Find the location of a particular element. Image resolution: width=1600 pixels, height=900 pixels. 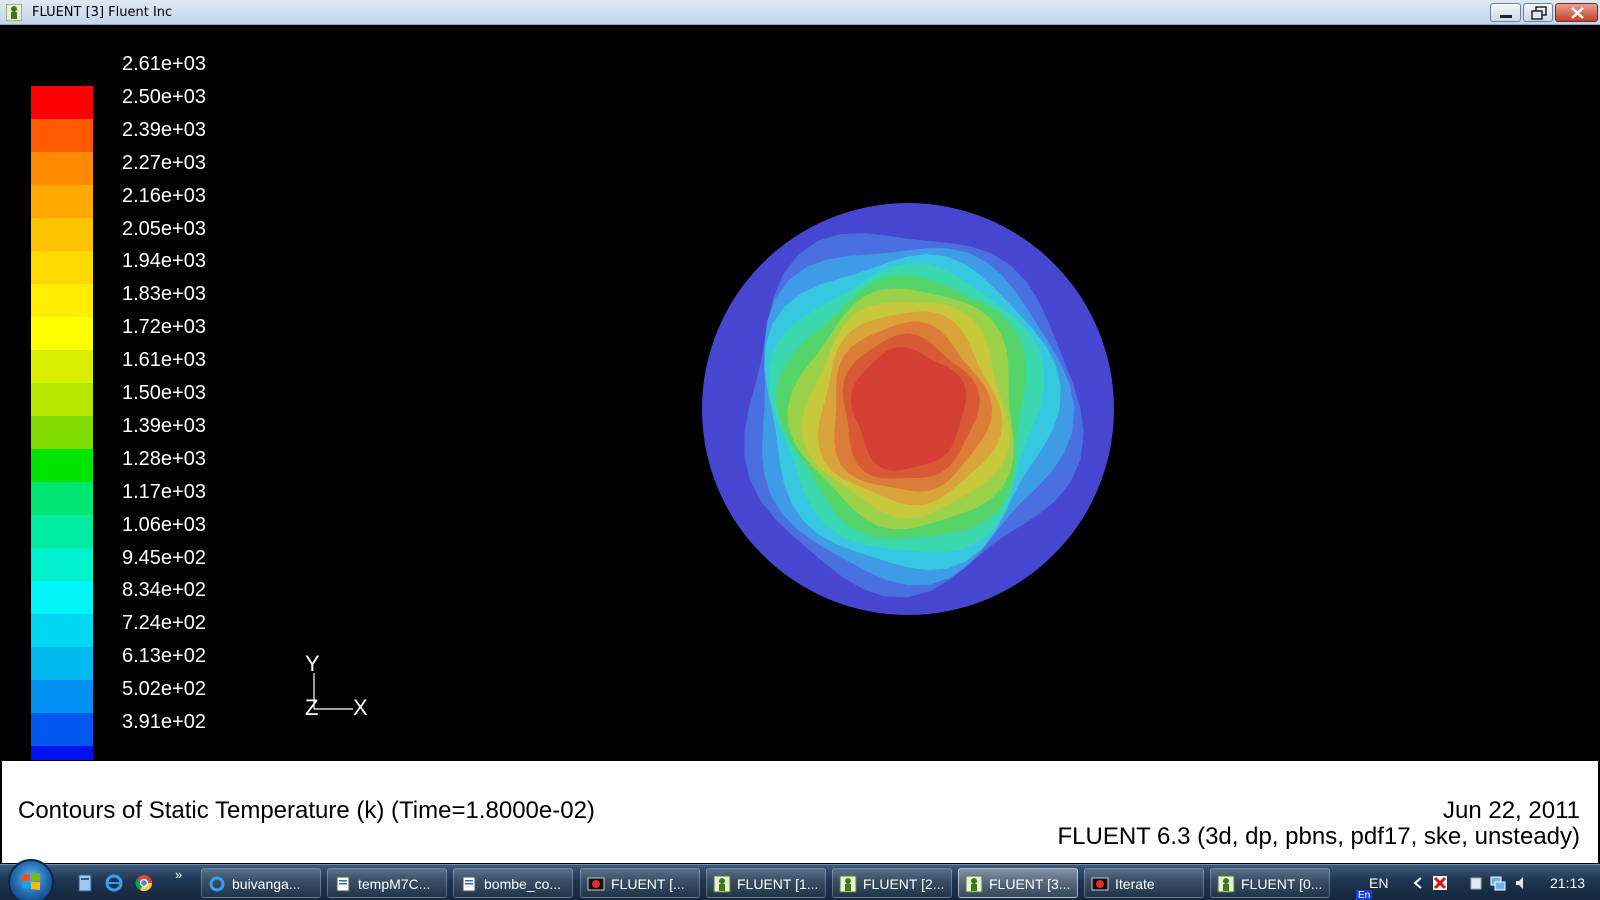

color-scale-label: 1.39e+03 is located at coordinates (164, 425).